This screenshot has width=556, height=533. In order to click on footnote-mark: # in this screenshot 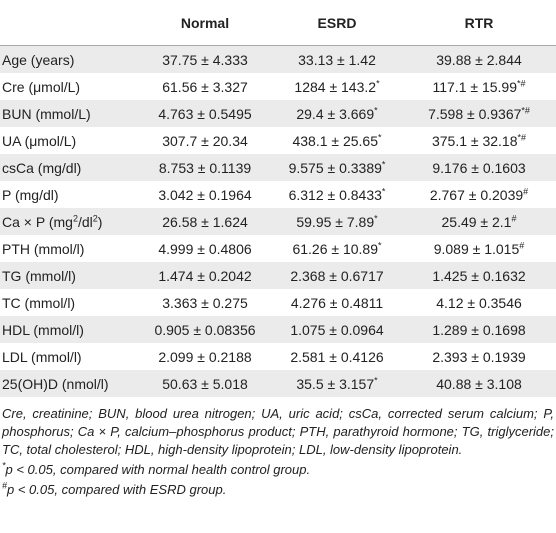, I will do `click(5, 485)`.